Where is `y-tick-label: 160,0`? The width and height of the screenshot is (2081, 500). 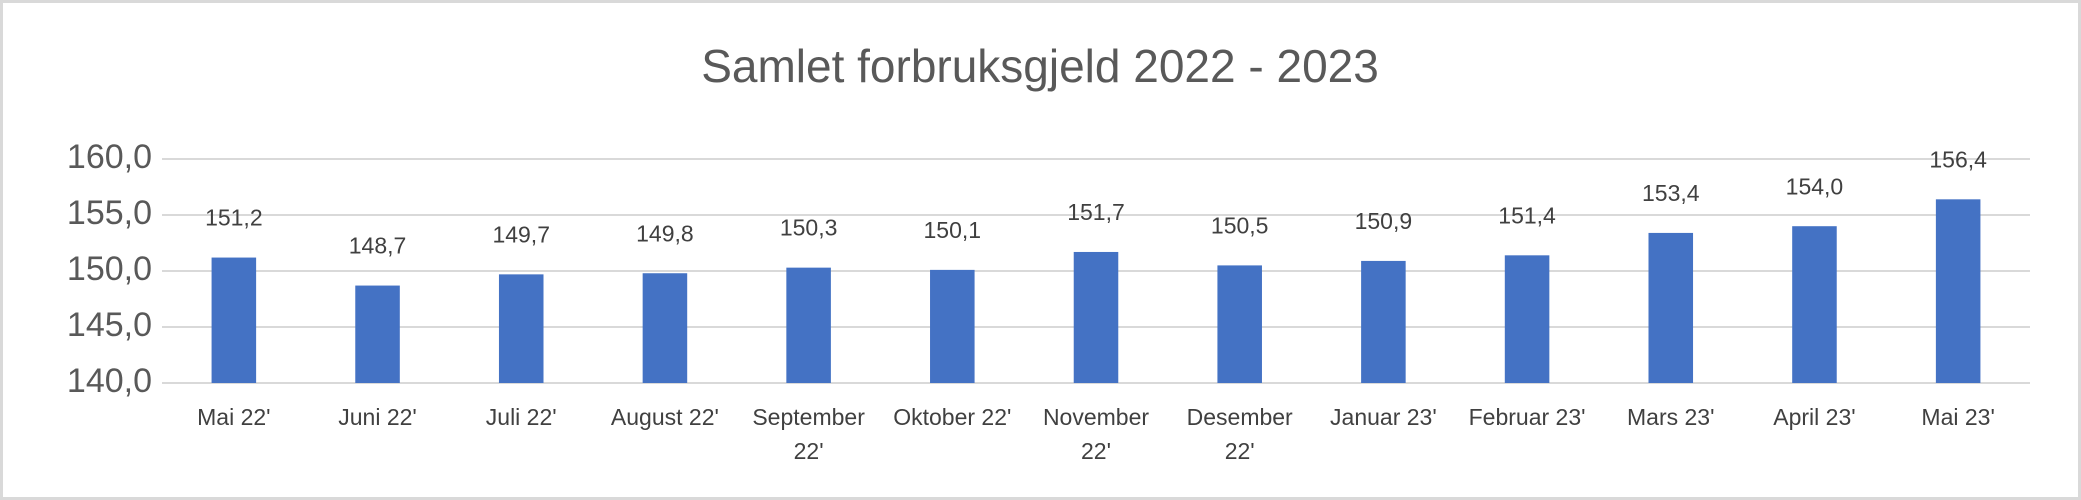 y-tick-label: 160,0 is located at coordinates (109, 157).